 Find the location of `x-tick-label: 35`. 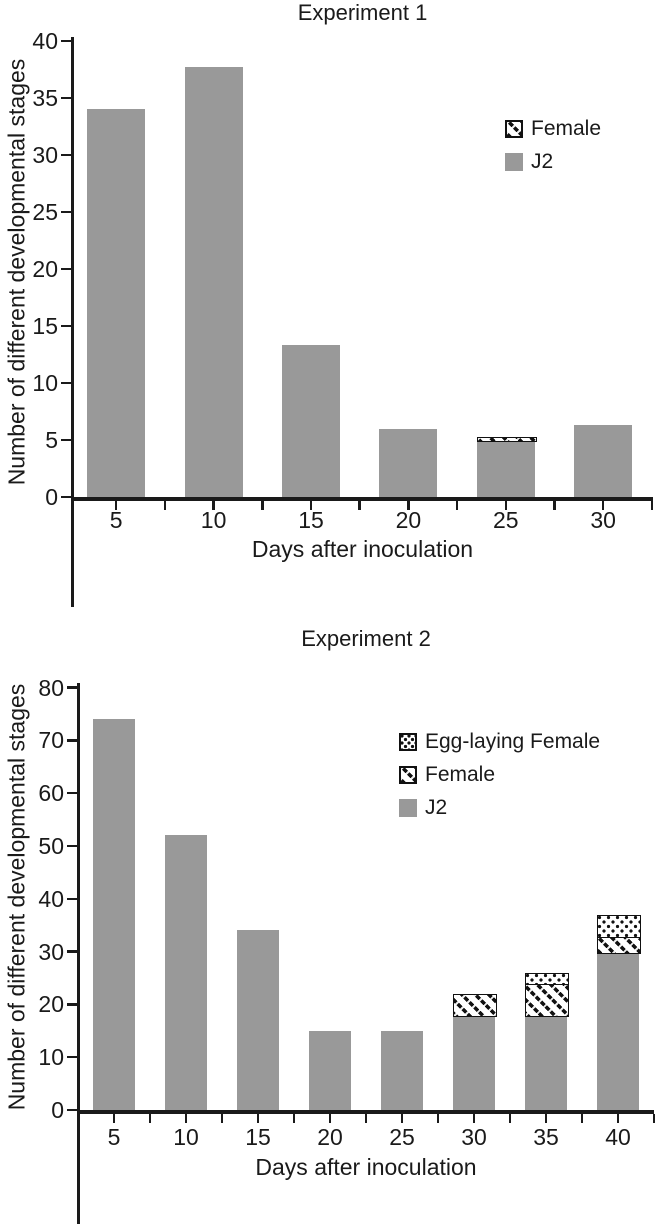

x-tick-label: 35 is located at coordinates (546, 1137).